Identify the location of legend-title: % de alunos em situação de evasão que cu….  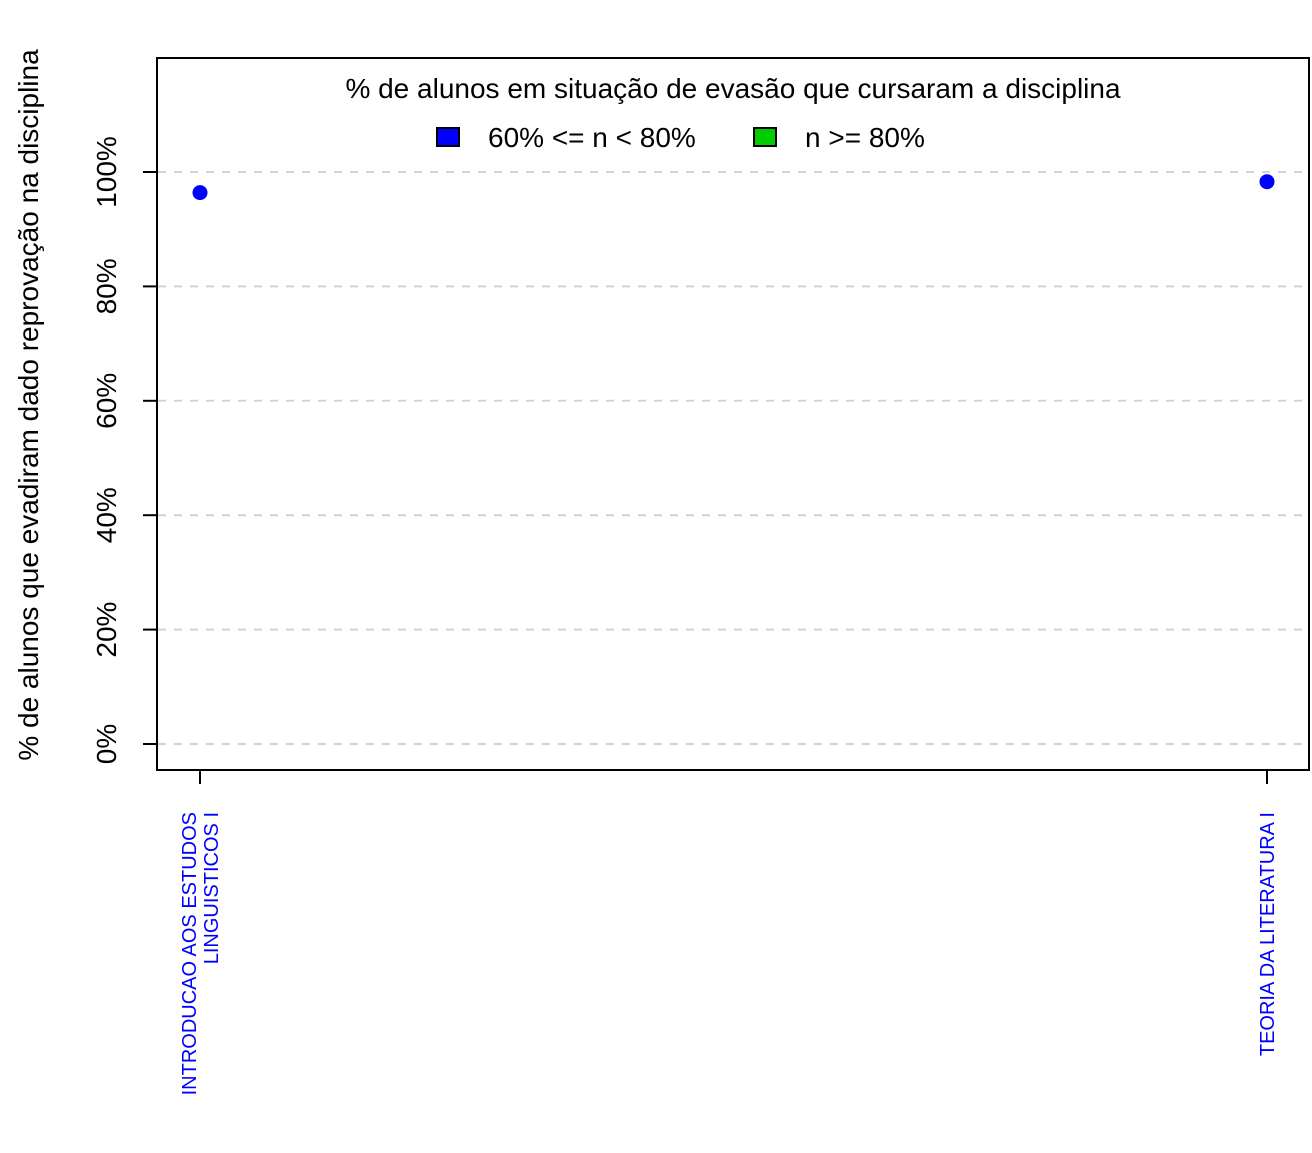
(733, 88).